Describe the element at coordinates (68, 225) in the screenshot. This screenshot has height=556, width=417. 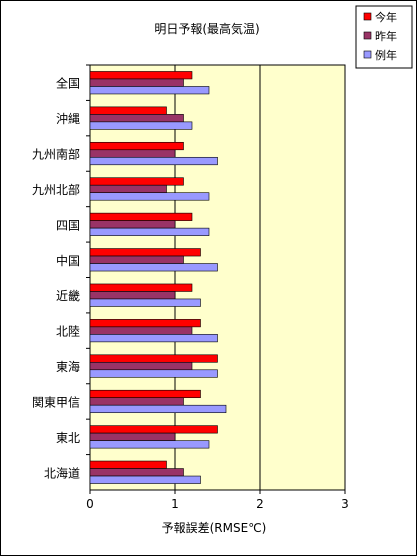
I see `category-label: 四国` at that location.